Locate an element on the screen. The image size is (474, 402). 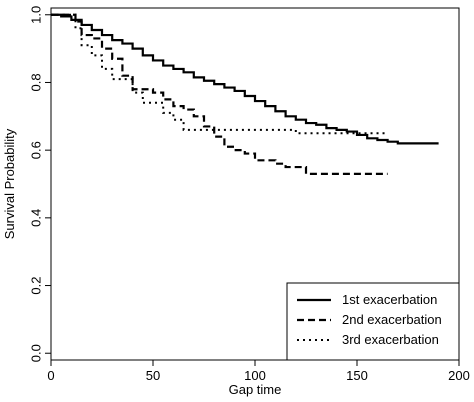
y-tick-label: 0.6 is located at coordinates (35, 150).